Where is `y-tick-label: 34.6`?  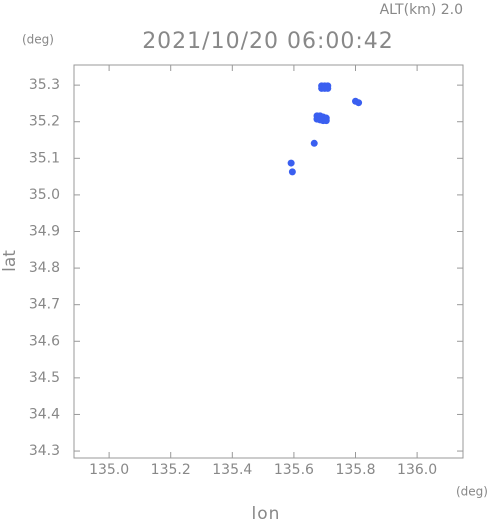
y-tick-label: 34.6 is located at coordinates (44, 341).